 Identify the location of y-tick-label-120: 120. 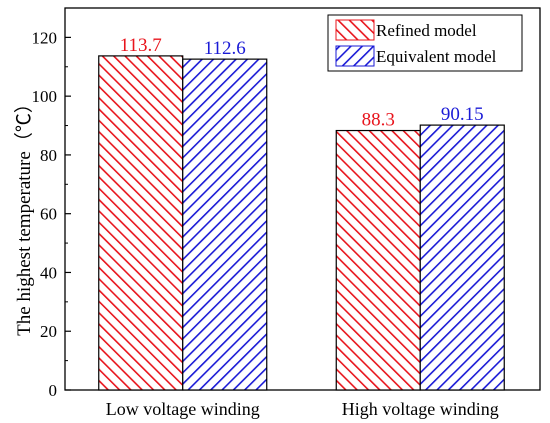
(45, 37).